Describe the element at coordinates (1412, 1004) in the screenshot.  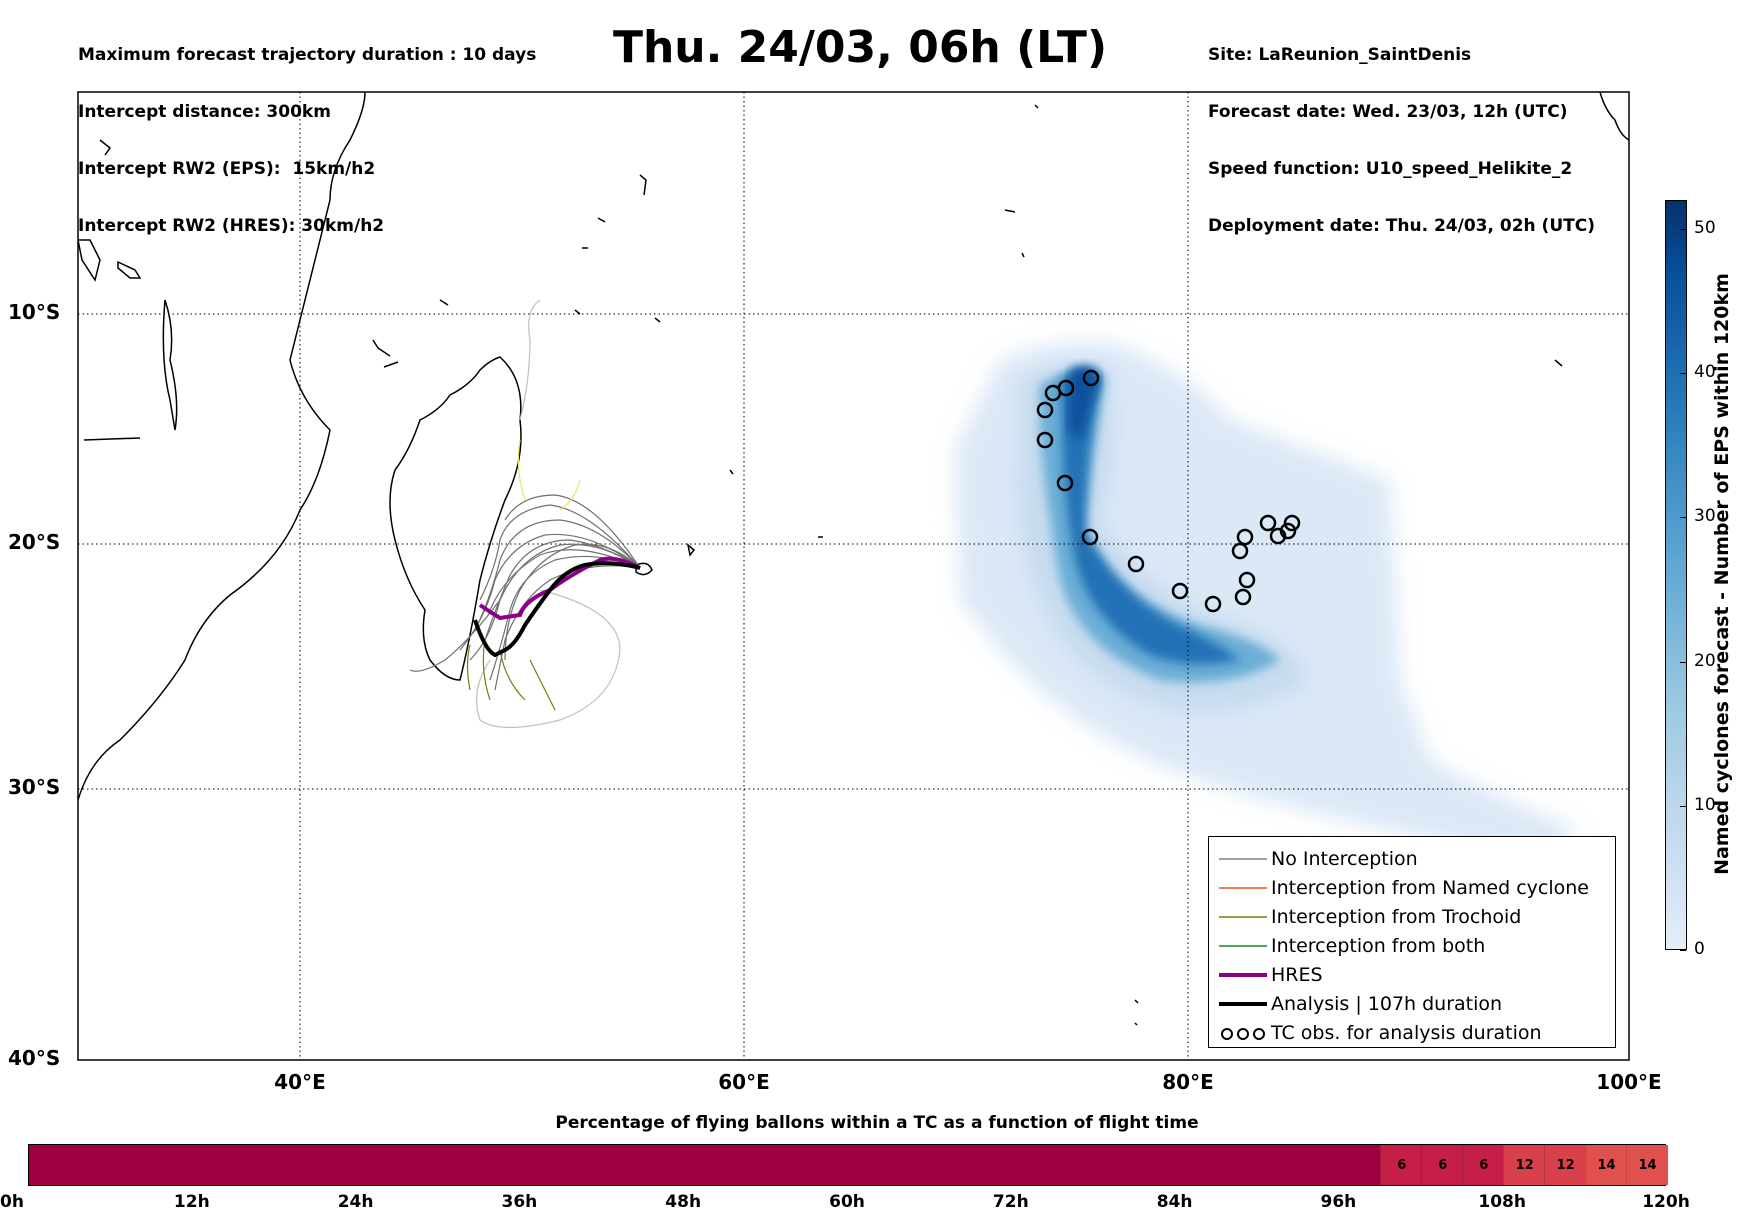
I see `legend-item-analysis: Analysis | 107h duration` at that location.